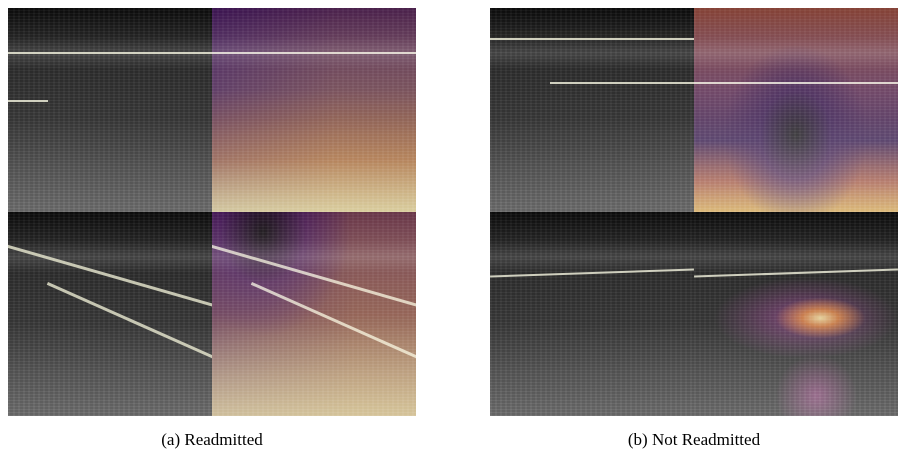 Image resolution: width=906 pixels, height=460 pixels. What do you see at coordinates (694, 439) in the screenshot?
I see `caption: (b) Not Readmitted` at bounding box center [694, 439].